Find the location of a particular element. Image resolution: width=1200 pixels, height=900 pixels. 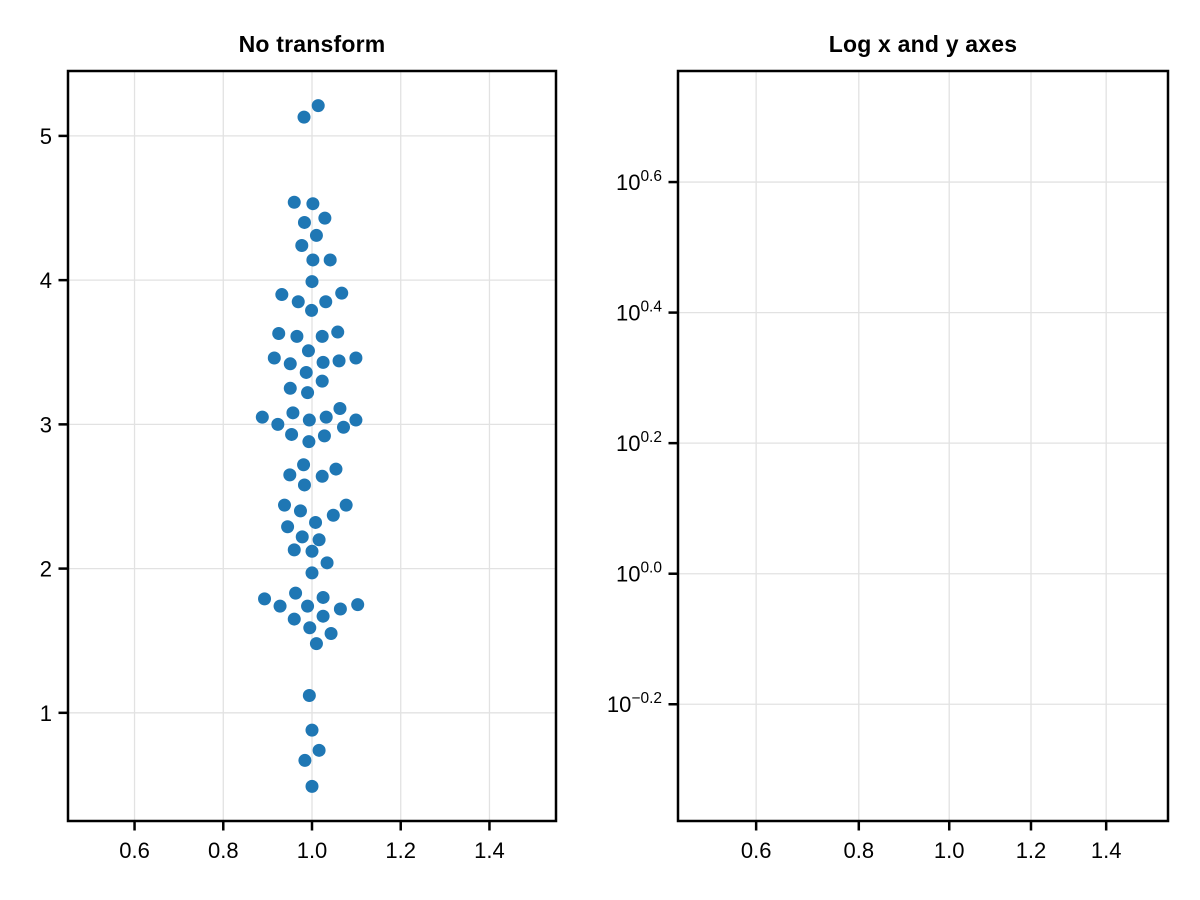

y-tick-label: 3 is located at coordinates (46, 424).